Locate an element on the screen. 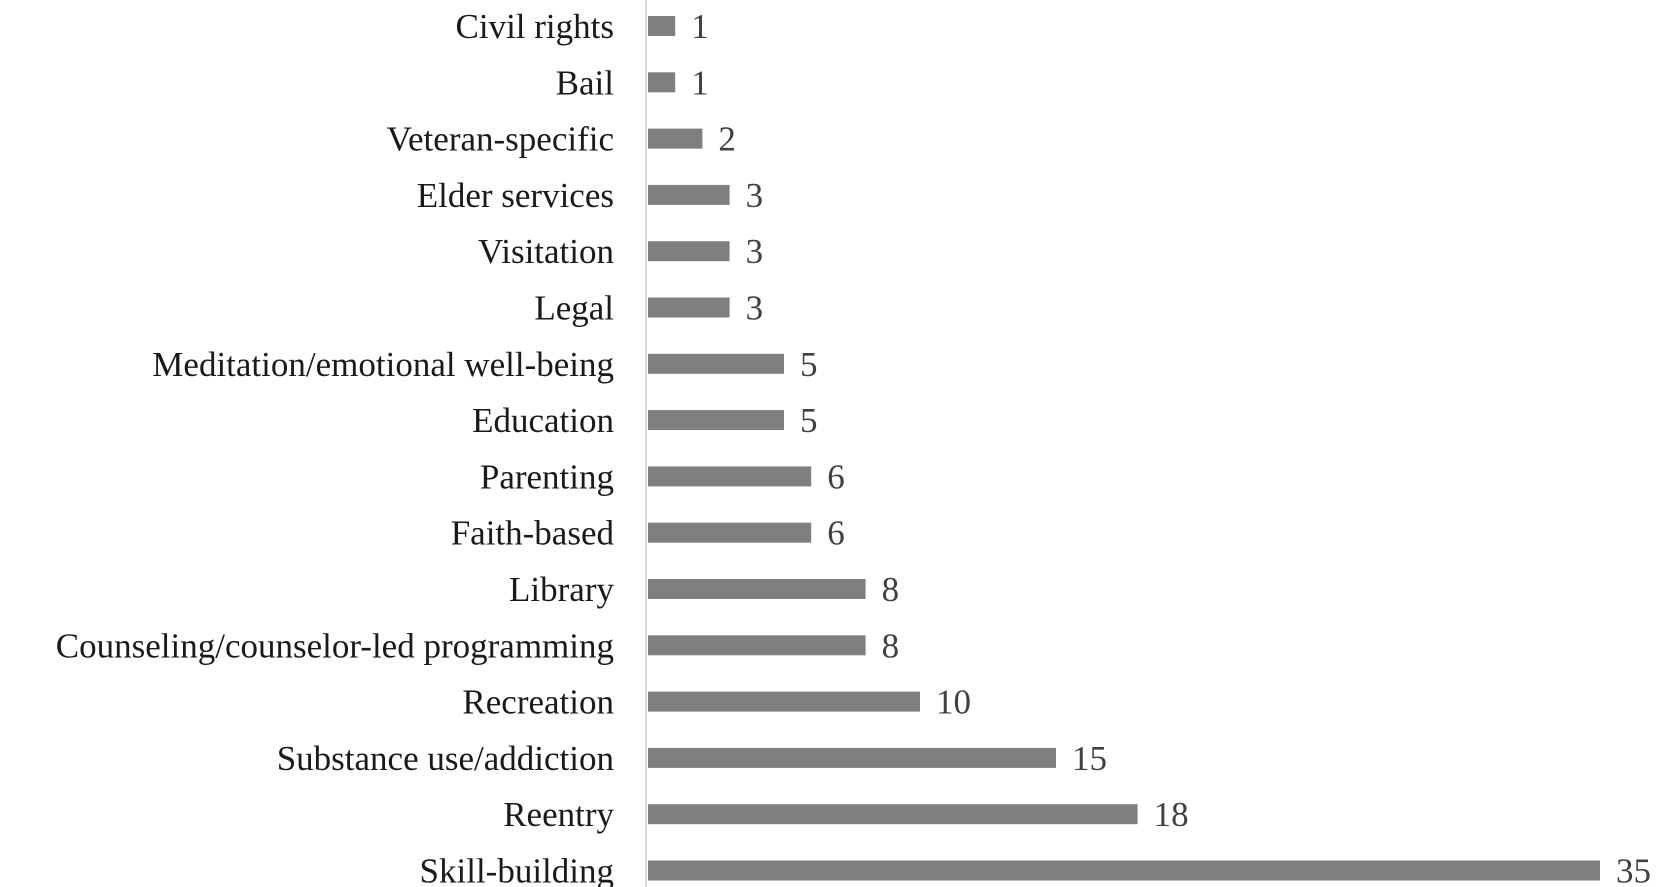 This screenshot has width=1659, height=887. bar-row: Veteran-specific 2 is located at coordinates (561, 139).